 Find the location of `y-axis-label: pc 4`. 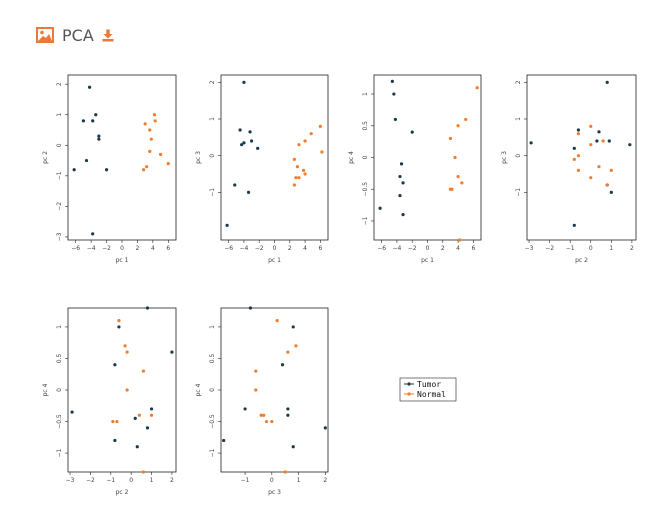

y-axis-label: pc 4 is located at coordinates (351, 157).